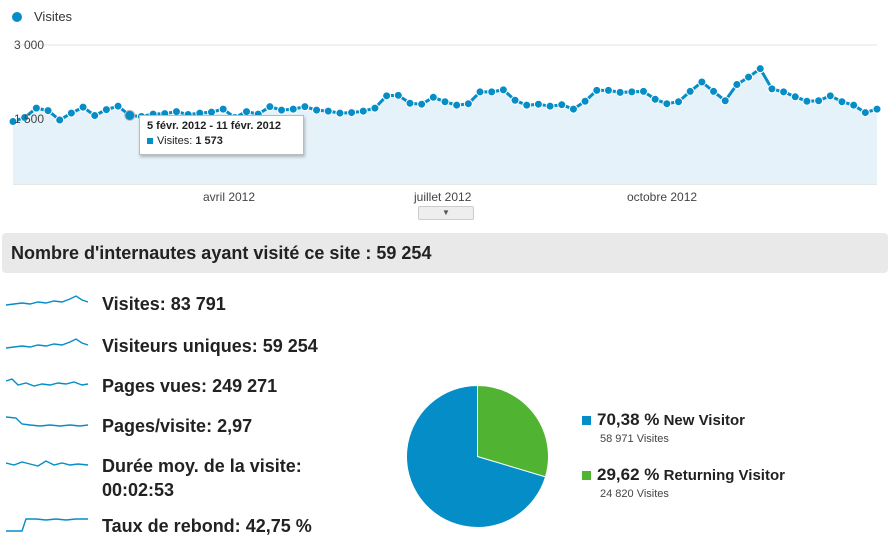 The image size is (890, 549). What do you see at coordinates (209, 141) in the screenshot?
I see `tooltip-value: 1 573` at bounding box center [209, 141].